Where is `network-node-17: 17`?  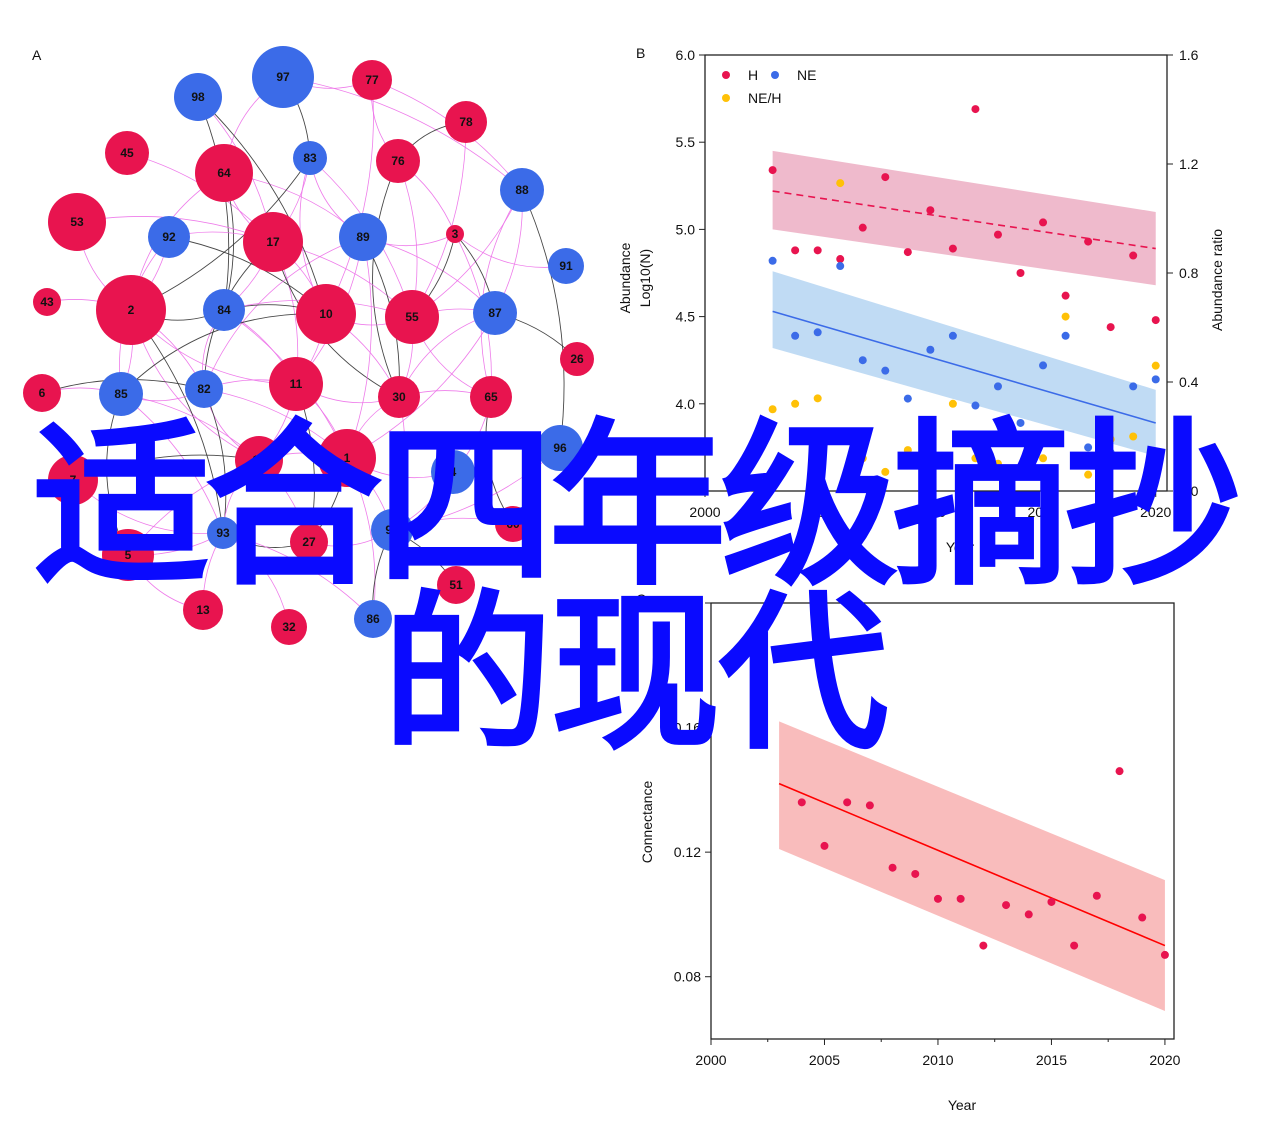
network-node-17: 17 is located at coordinates (273, 242).